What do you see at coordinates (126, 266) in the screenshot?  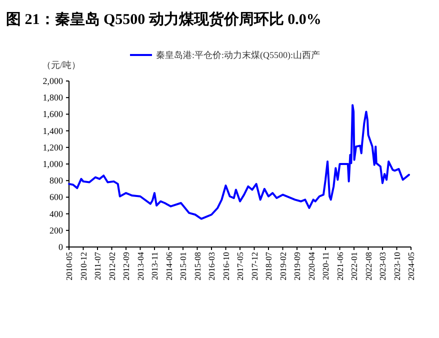 I see `x-tick-label: 2012-09` at bounding box center [126, 266].